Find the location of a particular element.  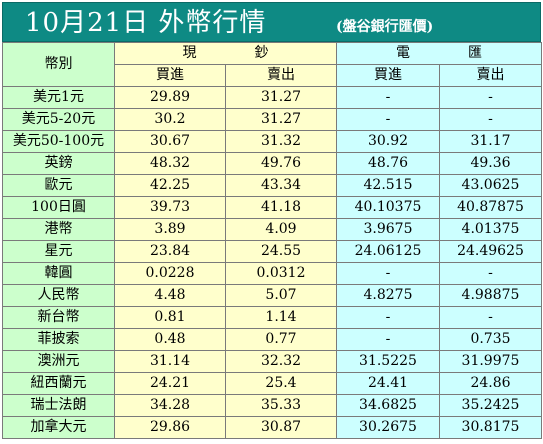

table-row: 新台幣 0.81 1.14- - is located at coordinates (272, 317).